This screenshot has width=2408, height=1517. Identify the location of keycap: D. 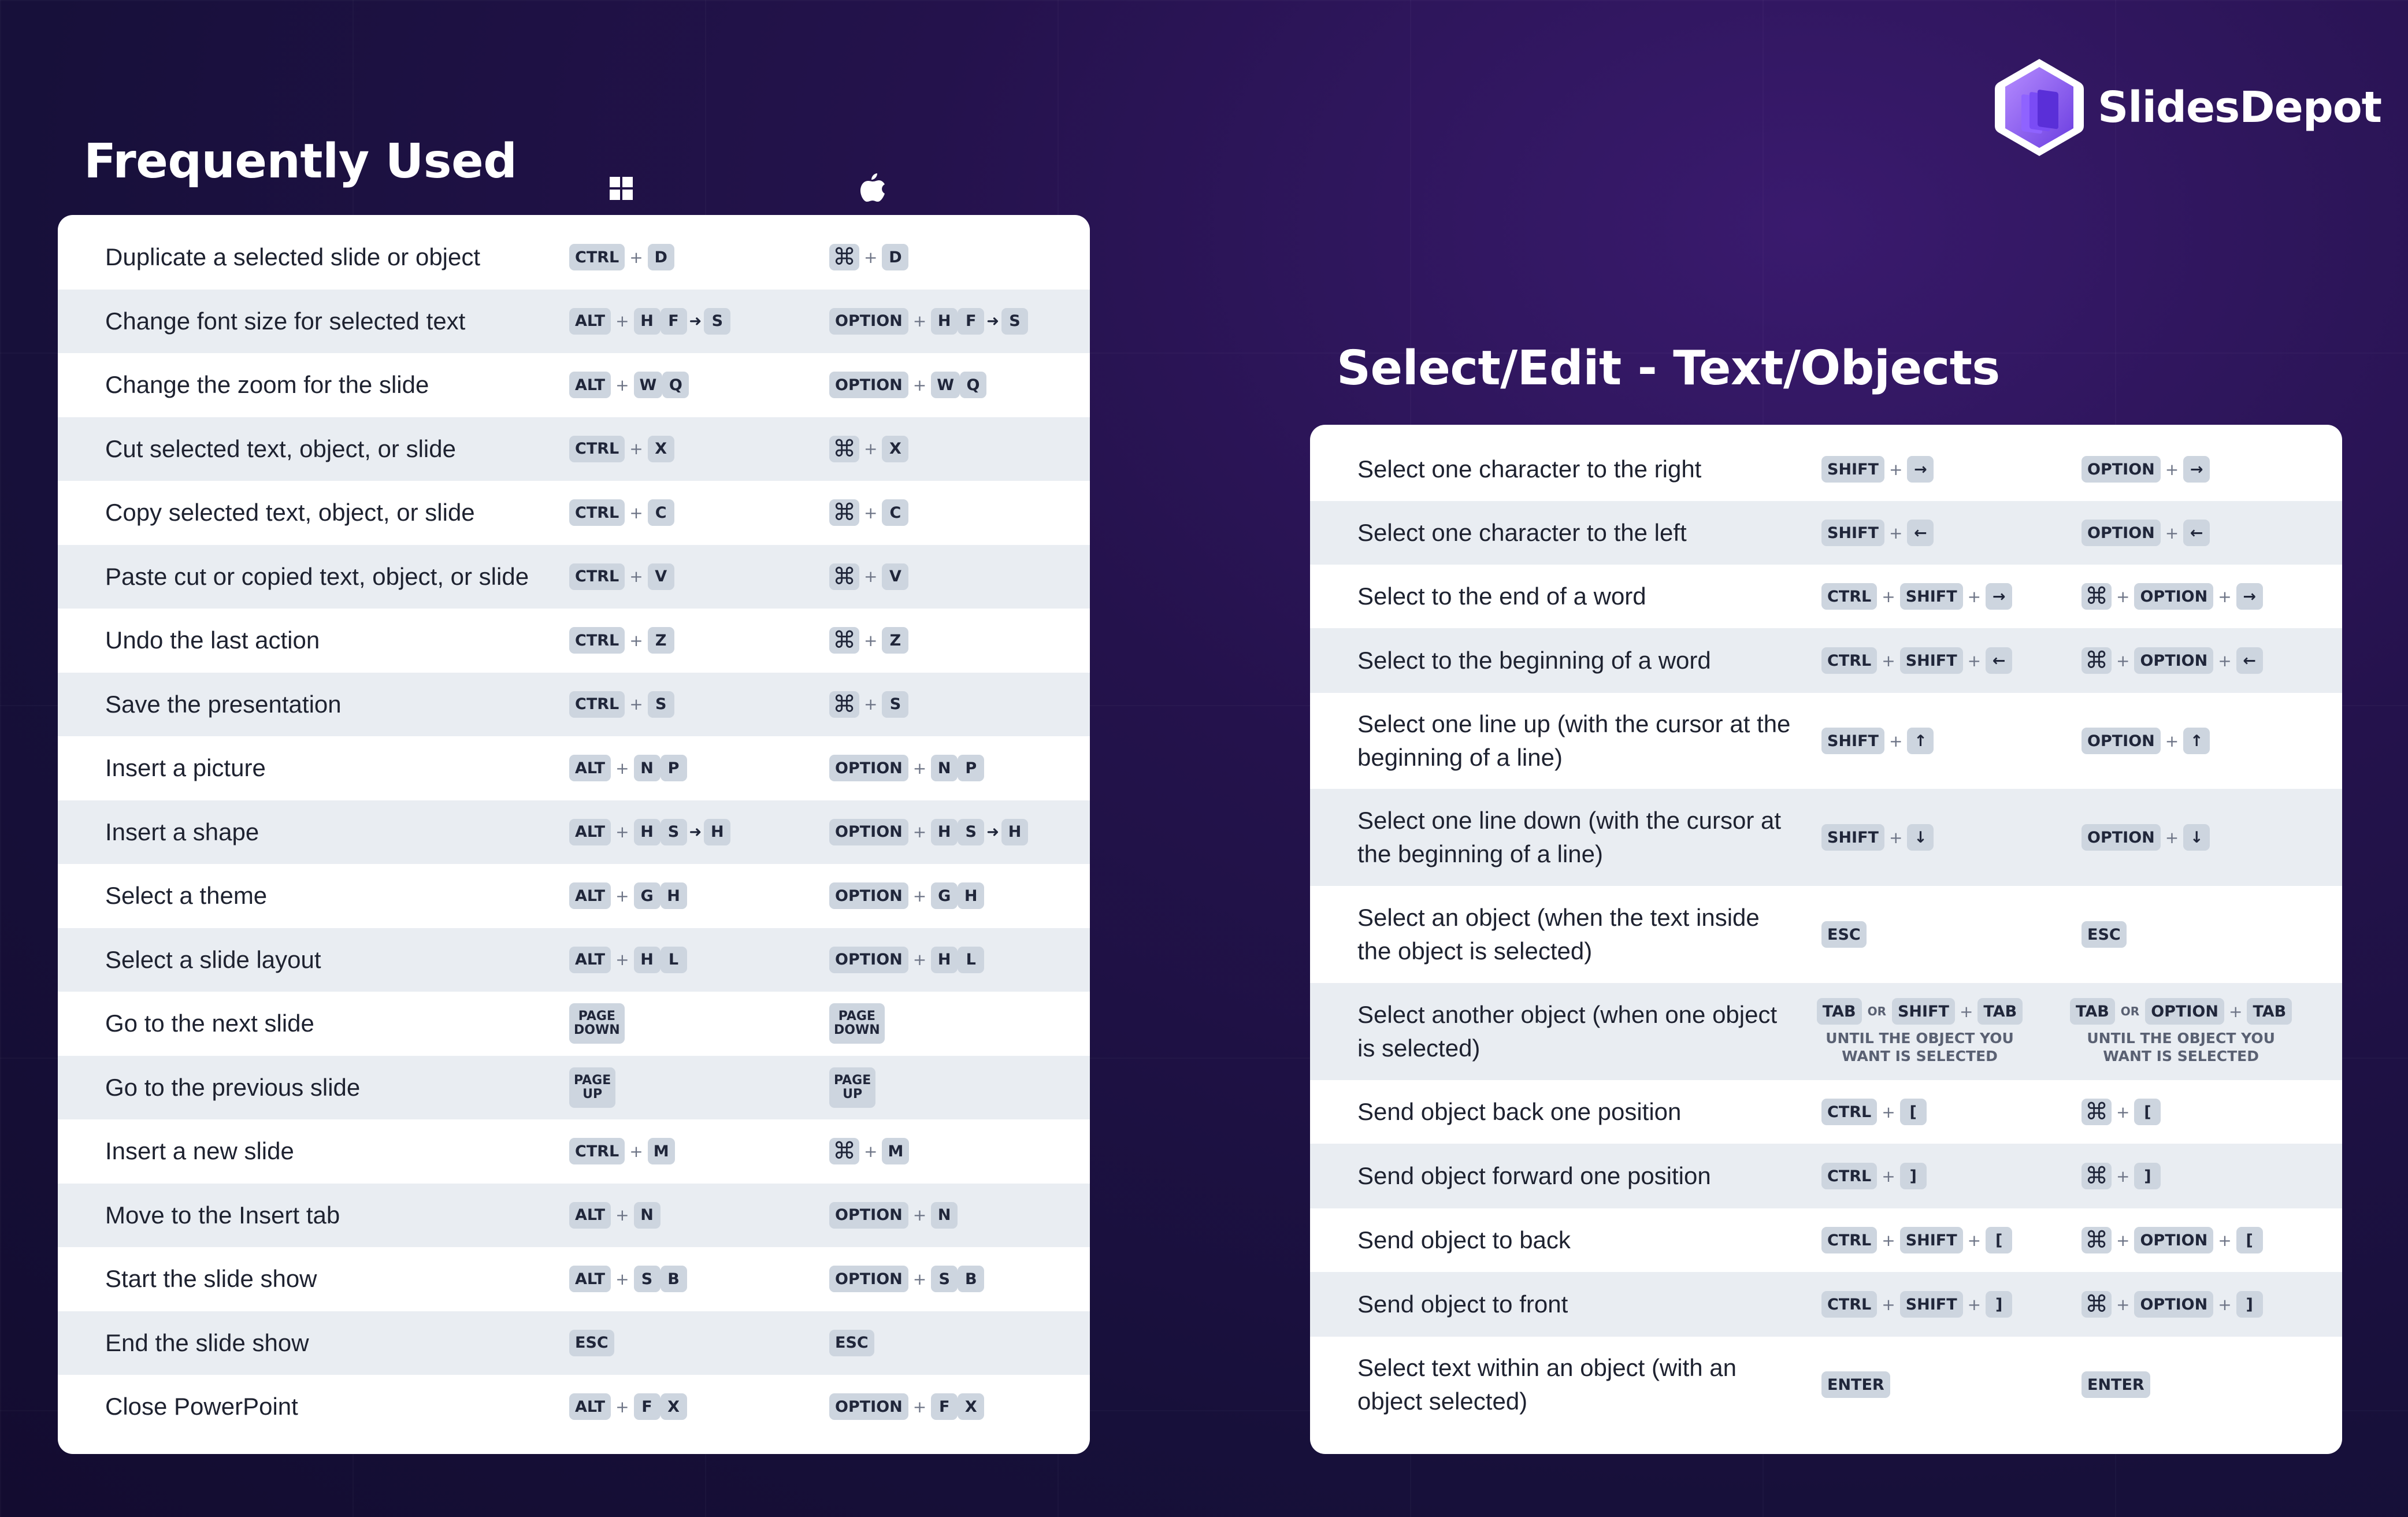
(895, 257).